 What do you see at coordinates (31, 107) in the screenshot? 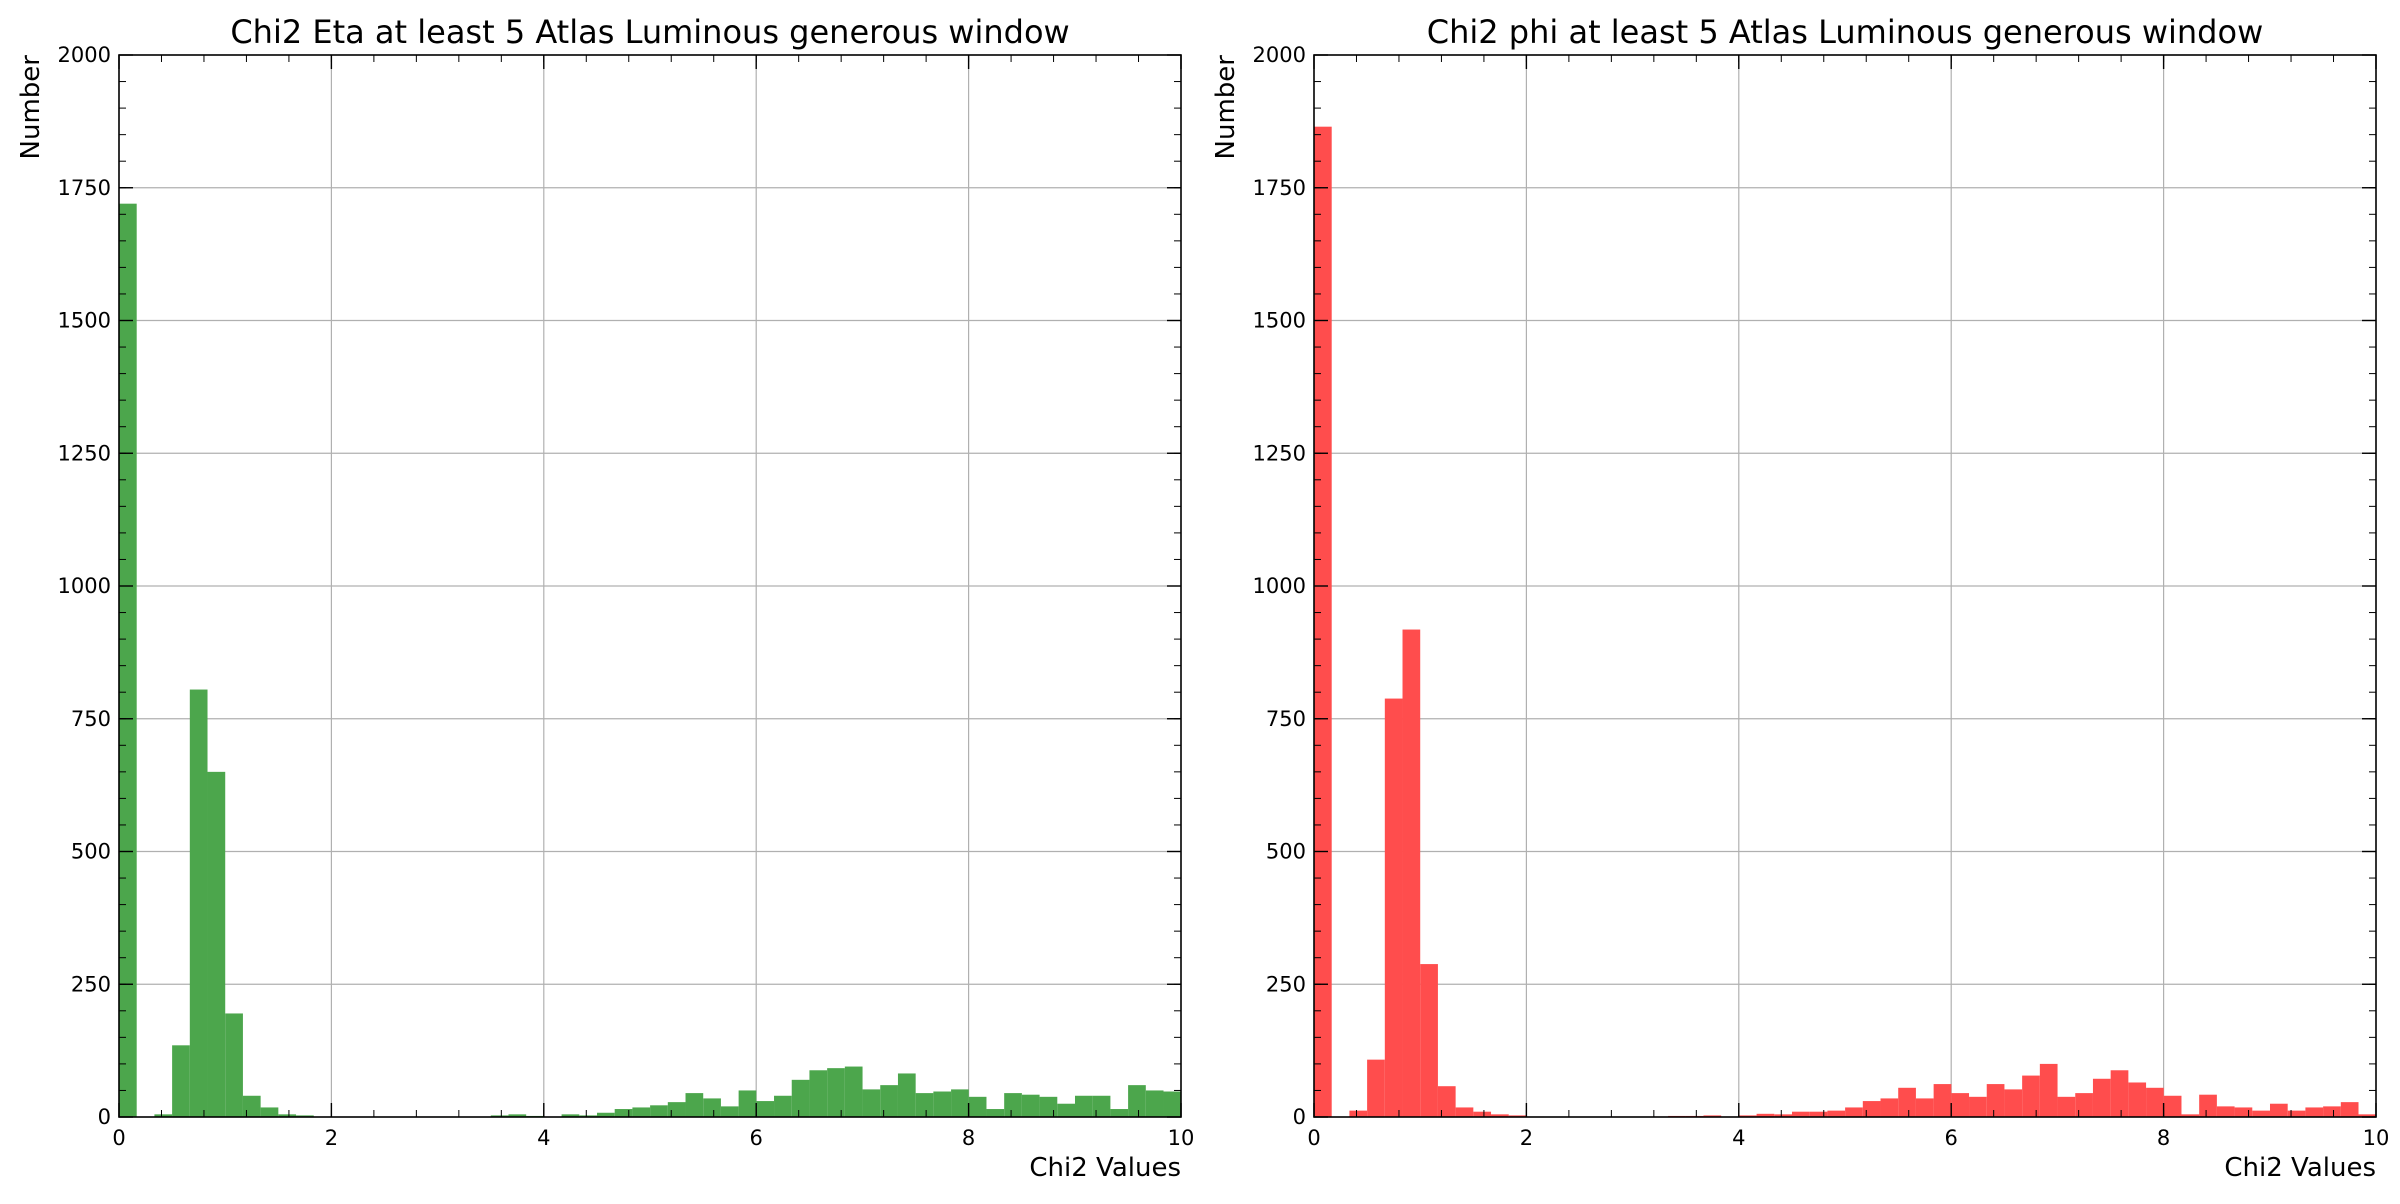
I see `y-axis-label: Number` at bounding box center [31, 107].